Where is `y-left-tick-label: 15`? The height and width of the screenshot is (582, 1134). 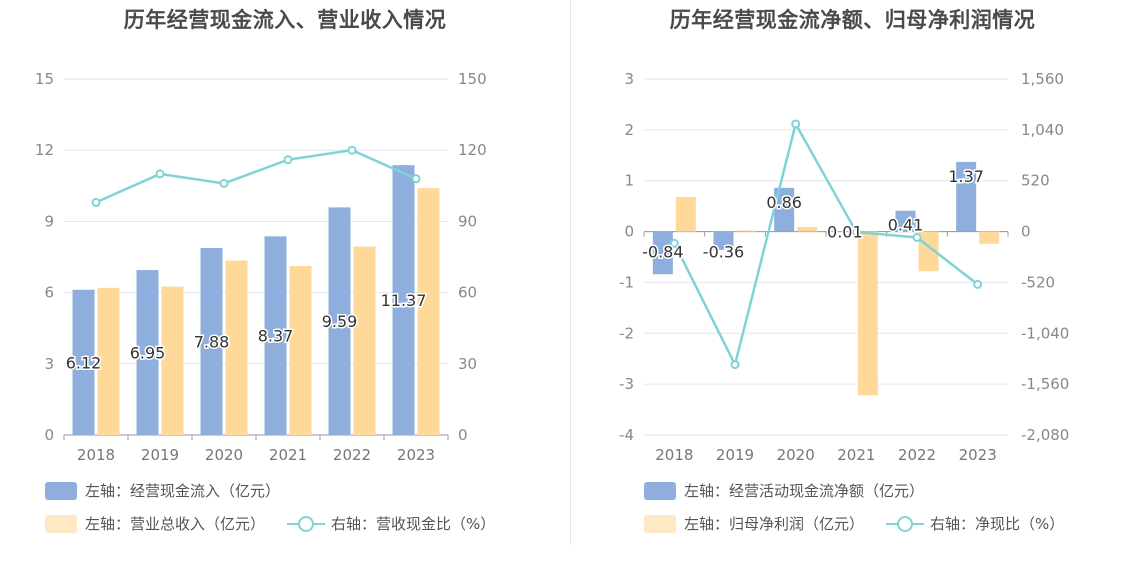 y-left-tick-label: 15 is located at coordinates (44, 79).